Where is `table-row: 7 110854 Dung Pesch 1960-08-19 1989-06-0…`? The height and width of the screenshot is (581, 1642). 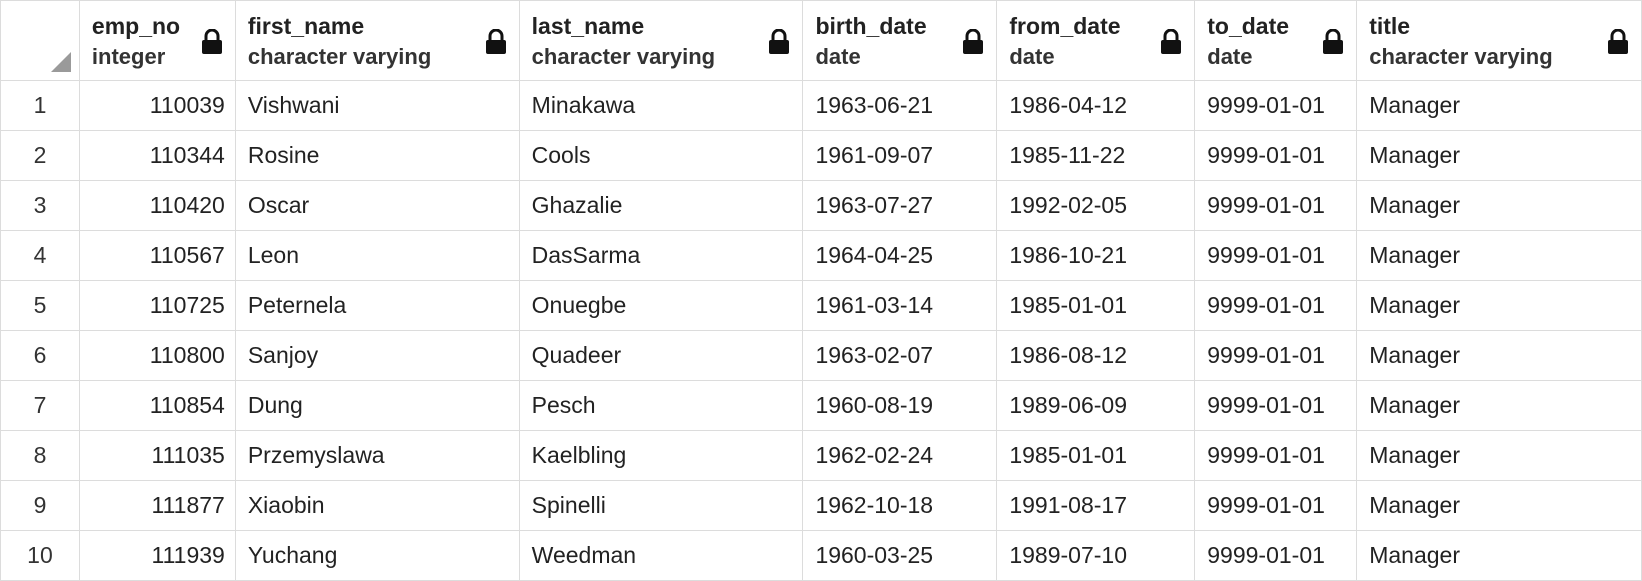
table-row: 7 110854 Dung Pesch 1960-08-19 1989-06-0… is located at coordinates (821, 405).